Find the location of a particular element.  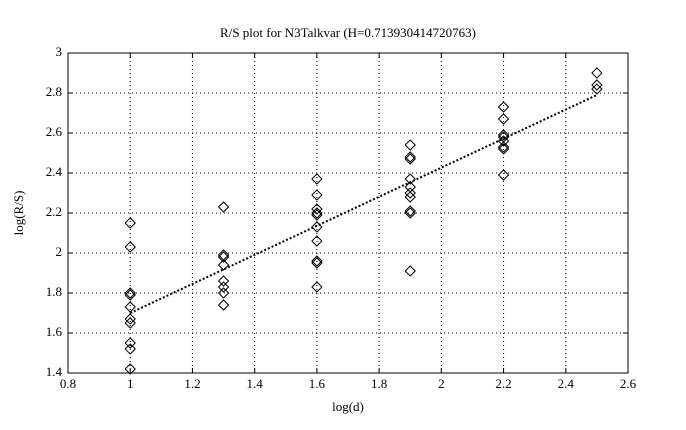

y-tick-label: 2 is located at coordinates (59, 251).